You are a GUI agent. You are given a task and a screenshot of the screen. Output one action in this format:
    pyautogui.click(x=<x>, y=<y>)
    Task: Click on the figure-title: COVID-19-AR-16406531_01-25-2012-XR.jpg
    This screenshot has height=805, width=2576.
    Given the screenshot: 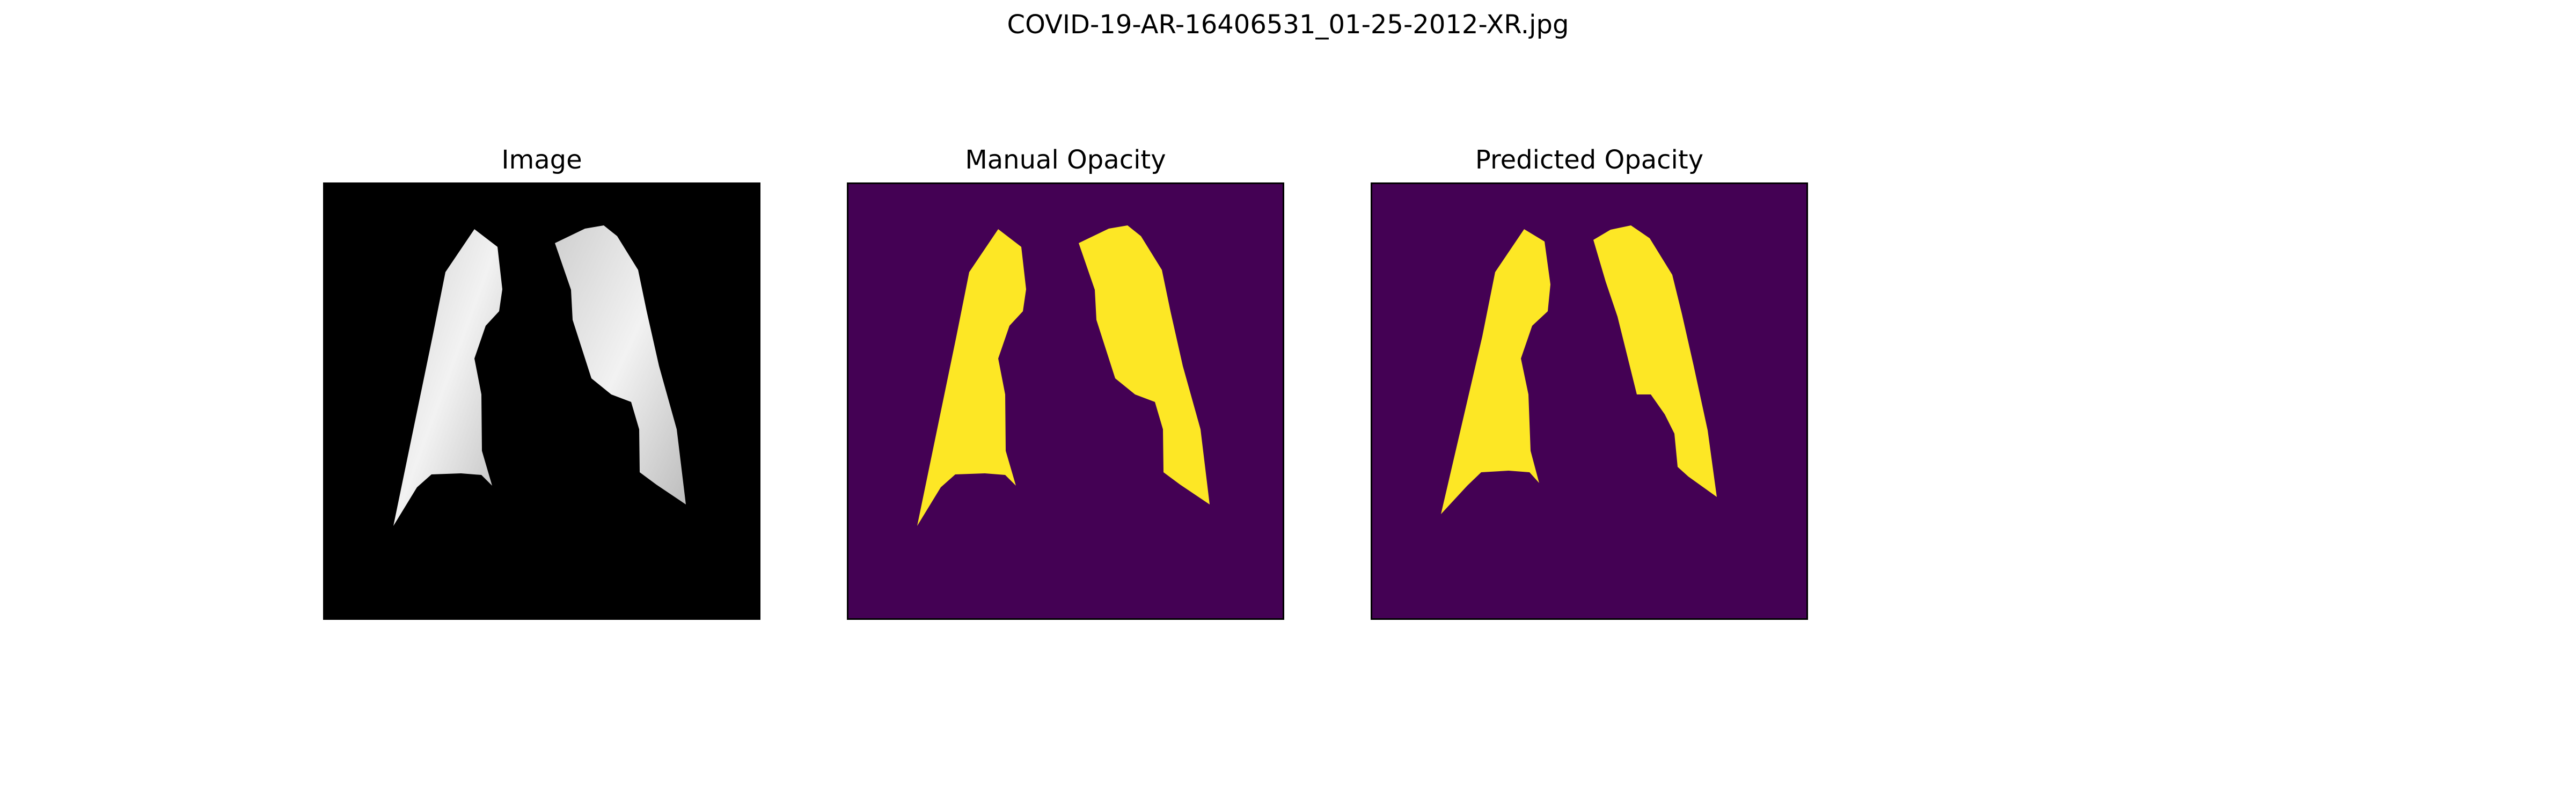 What is the action you would take?
    pyautogui.click(x=1288, y=25)
    